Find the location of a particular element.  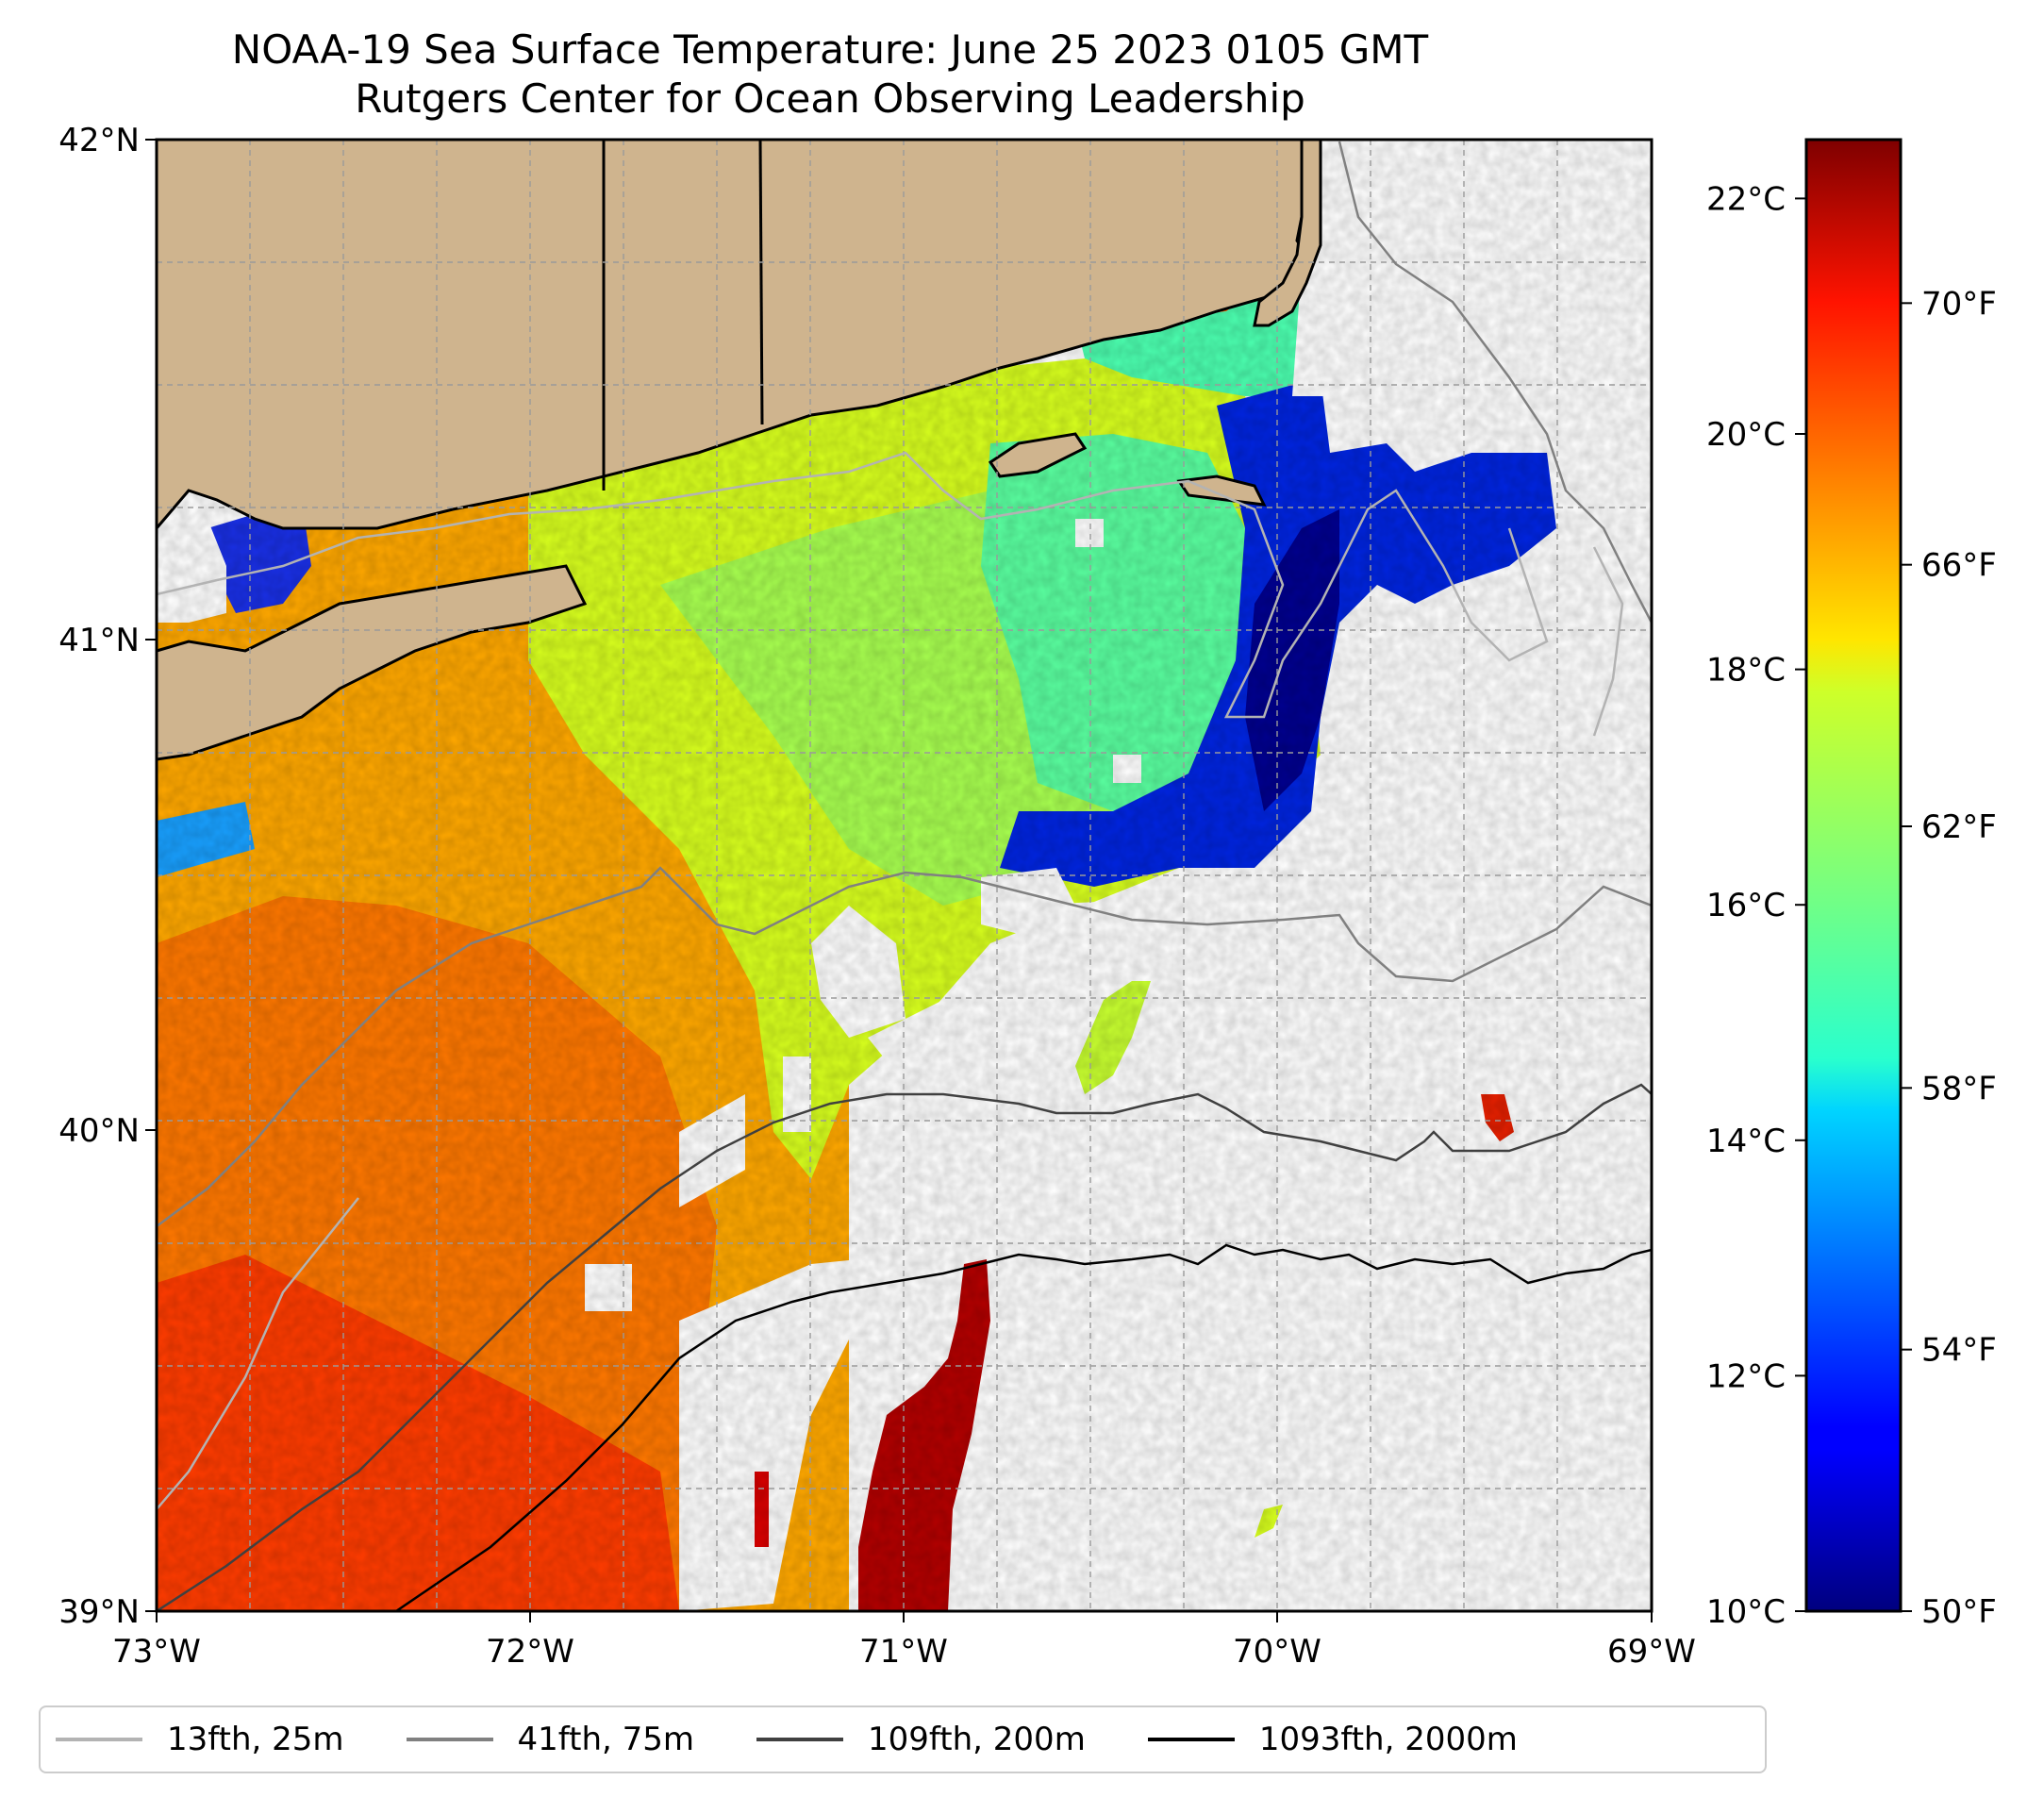

land-cape-cod is located at coordinates (1288, 233).